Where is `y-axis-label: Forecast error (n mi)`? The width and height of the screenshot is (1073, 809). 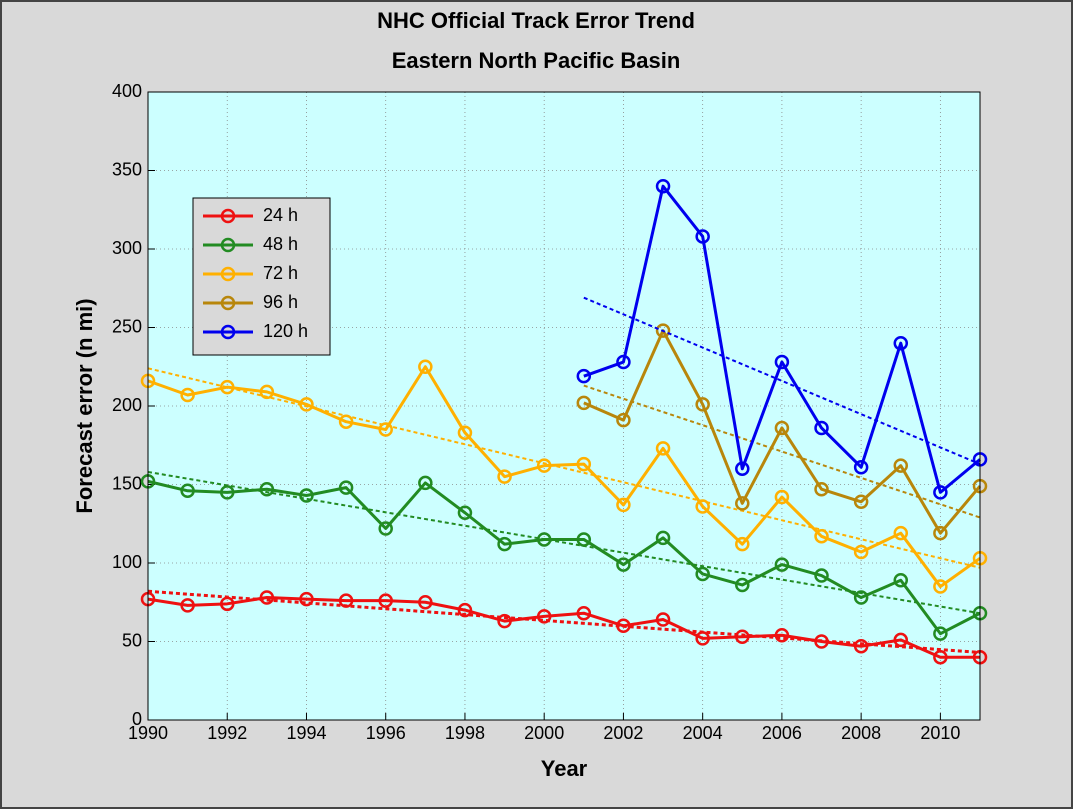
y-axis-label: Forecast error (n mi) is located at coordinates (84, 405).